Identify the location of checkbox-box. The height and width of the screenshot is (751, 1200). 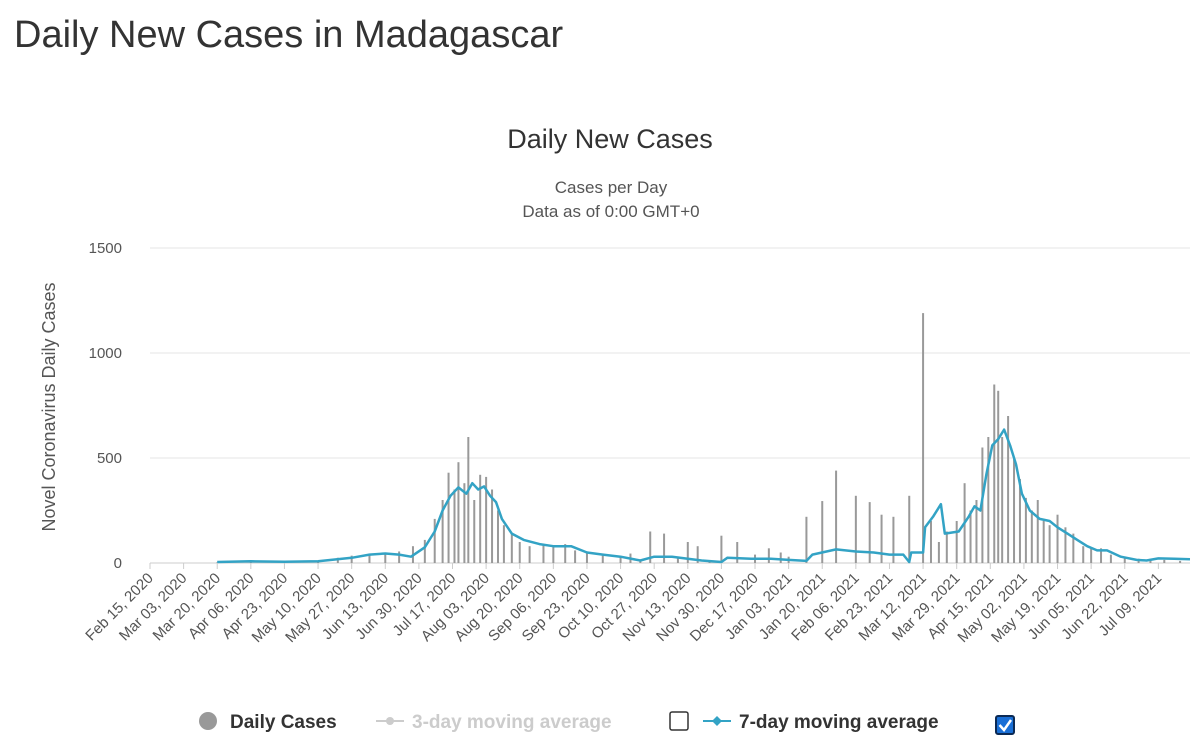
(1005, 725).